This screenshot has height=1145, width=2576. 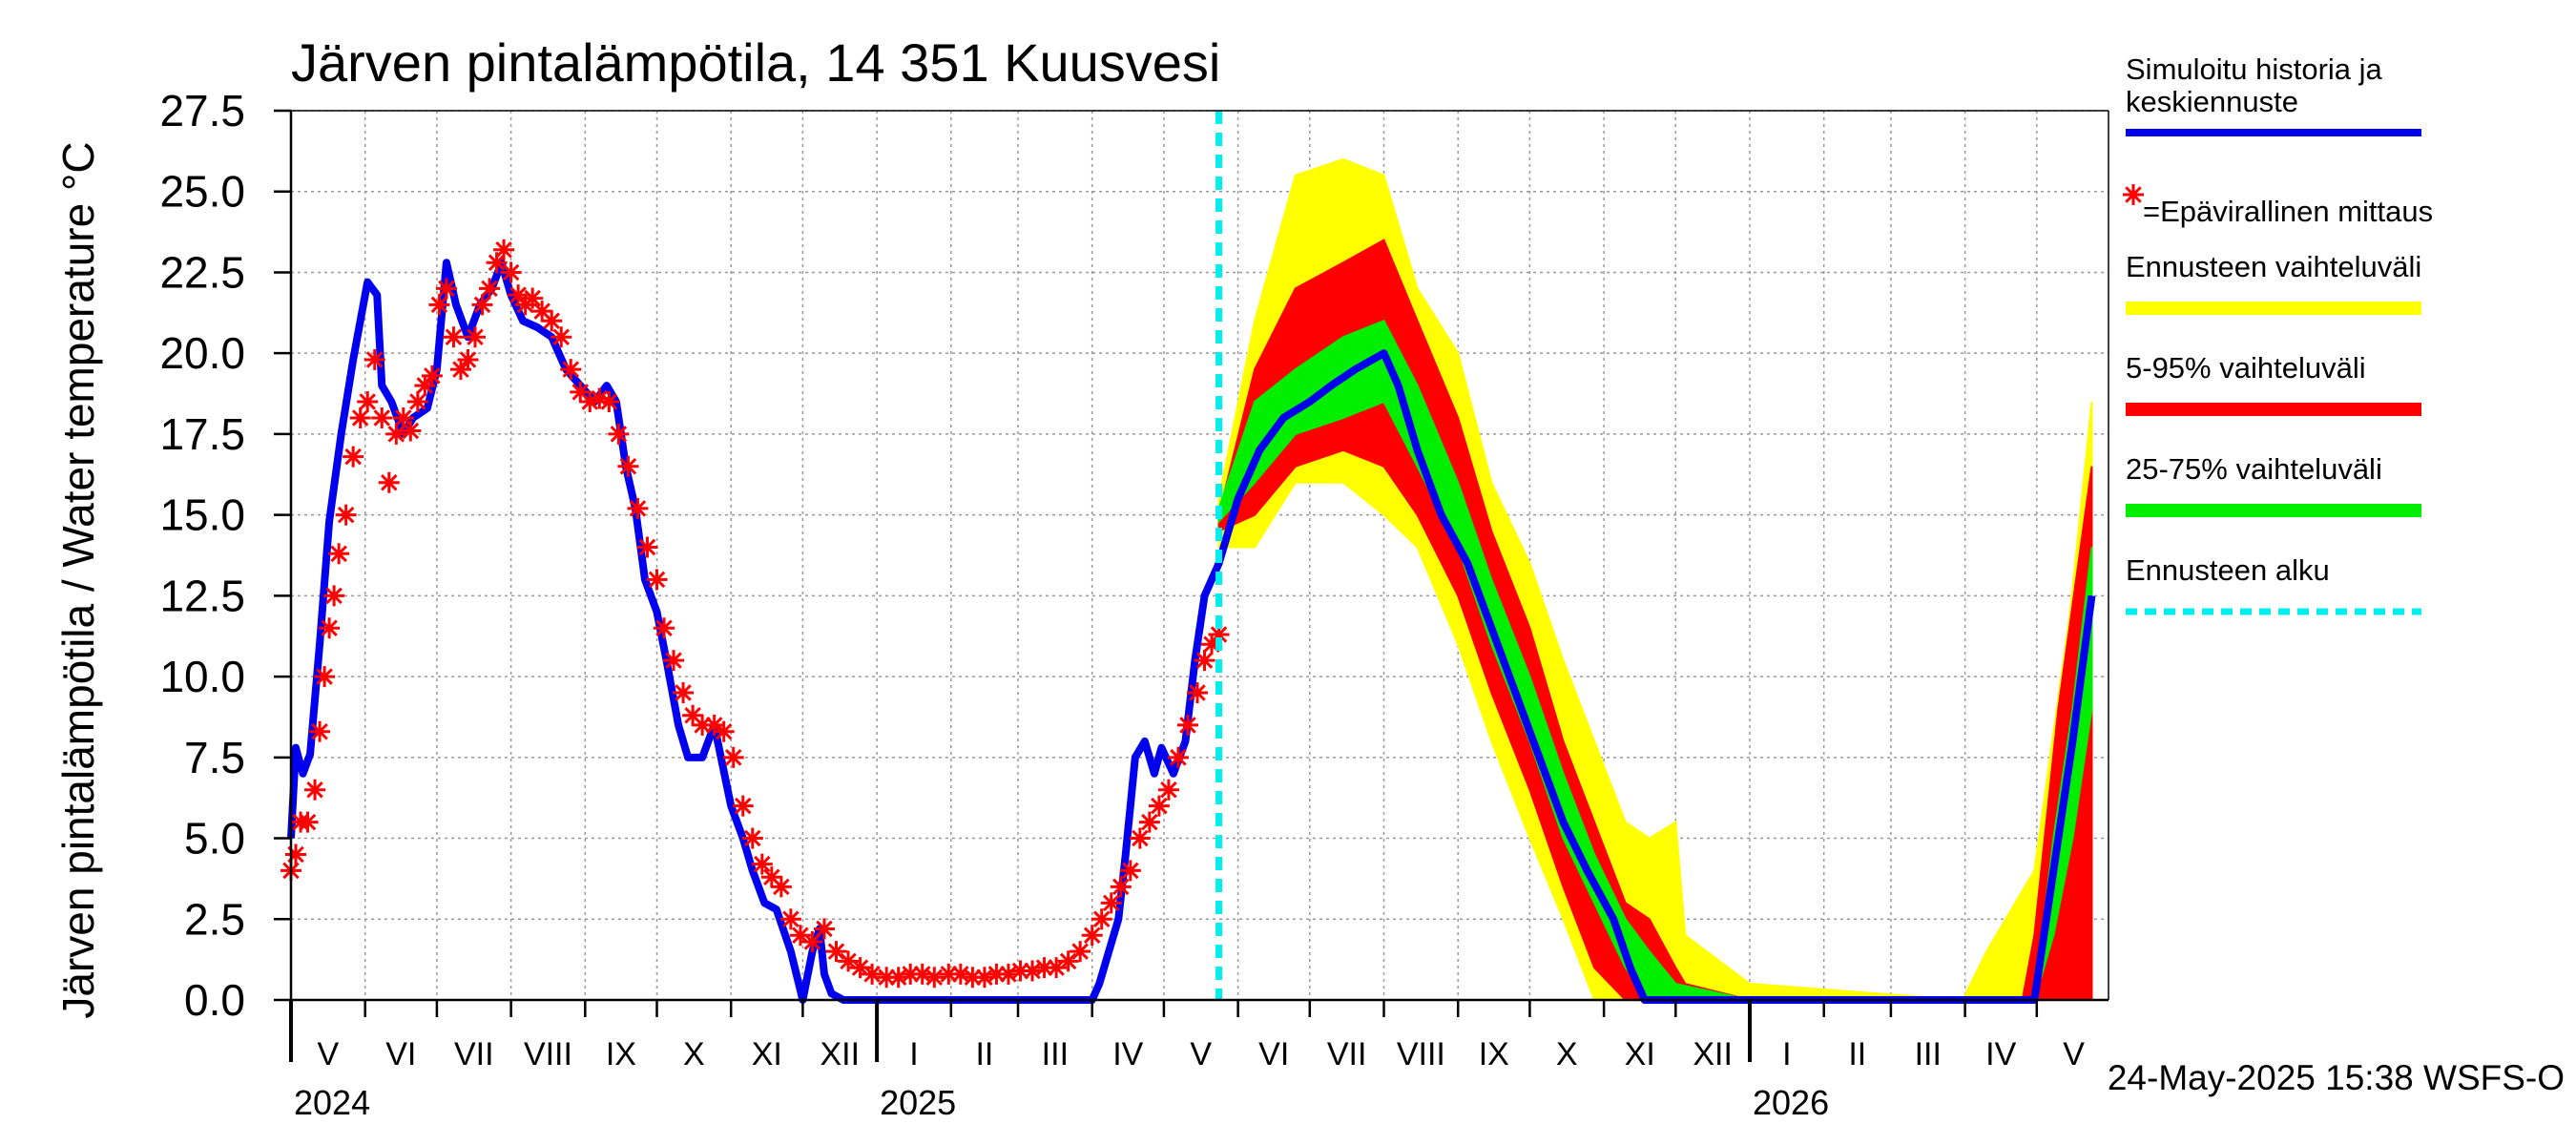 I want to click on legend-label: Simuloitu historia ja keskiennuste, so click(x=2254, y=85).